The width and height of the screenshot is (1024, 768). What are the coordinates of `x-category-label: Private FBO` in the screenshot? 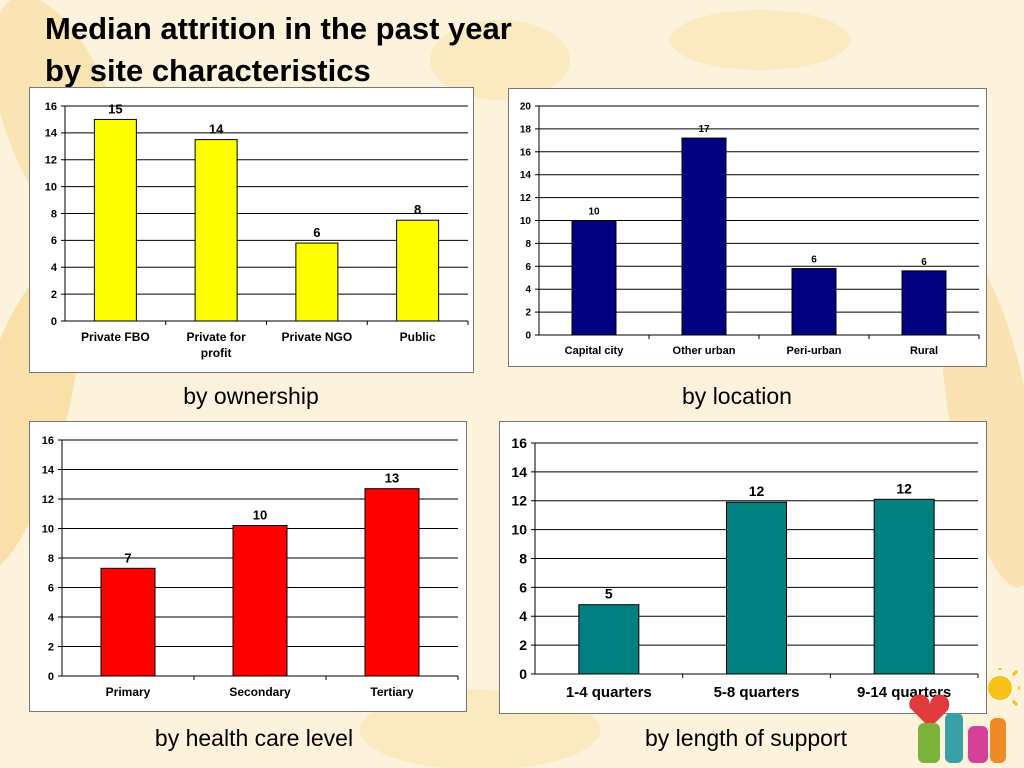 It's located at (115, 337).